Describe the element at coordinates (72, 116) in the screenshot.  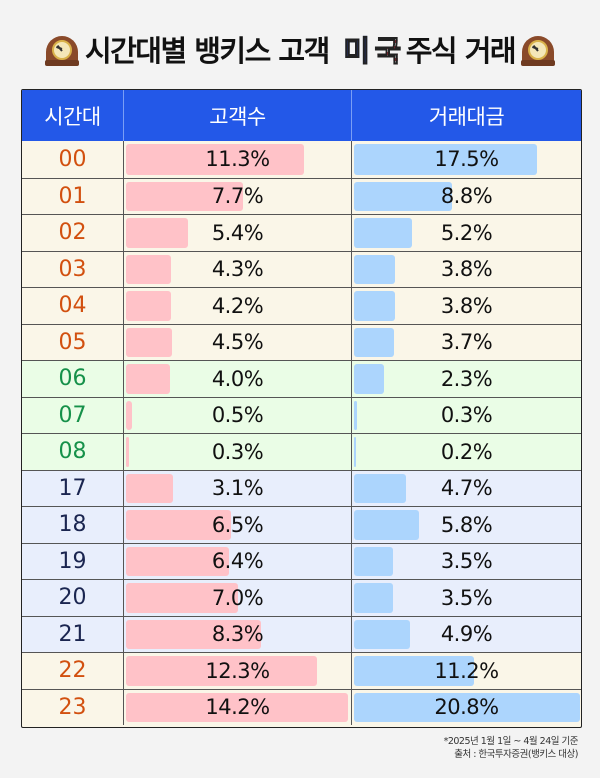
I see `header-hour: 시간대` at that location.